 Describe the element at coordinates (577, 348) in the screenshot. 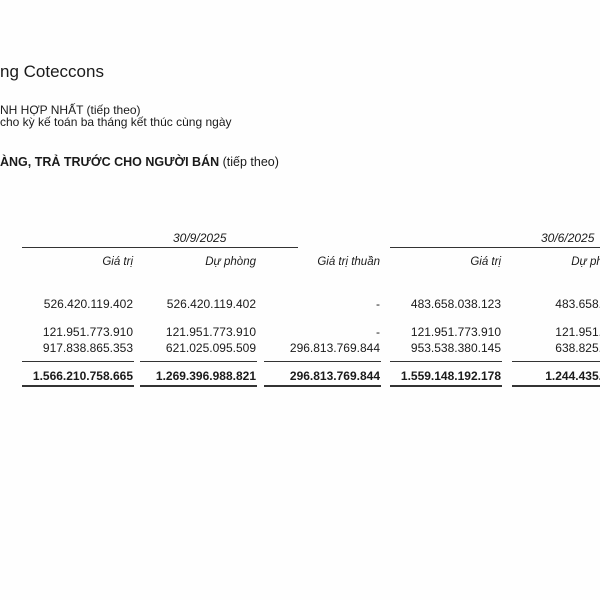

I see `table-cell: 638.825.616` at that location.